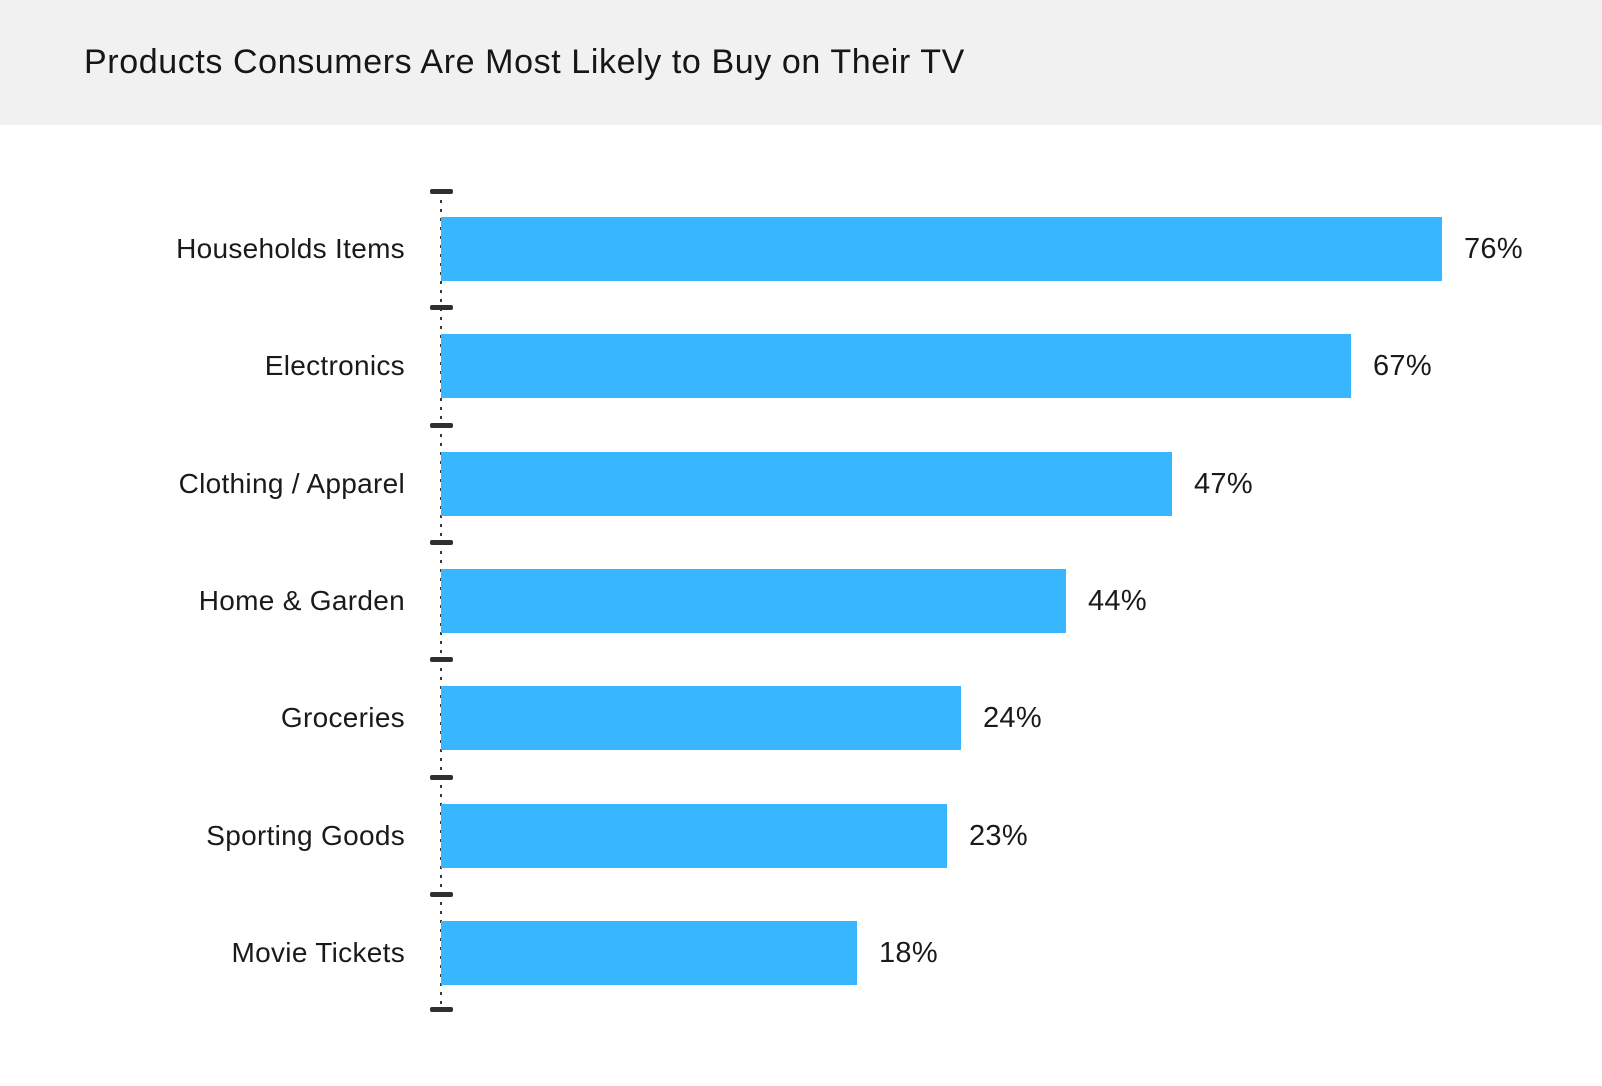 Image resolution: width=1602 pixels, height=1086 pixels. I want to click on category-label: Home & Garden, so click(301, 600).